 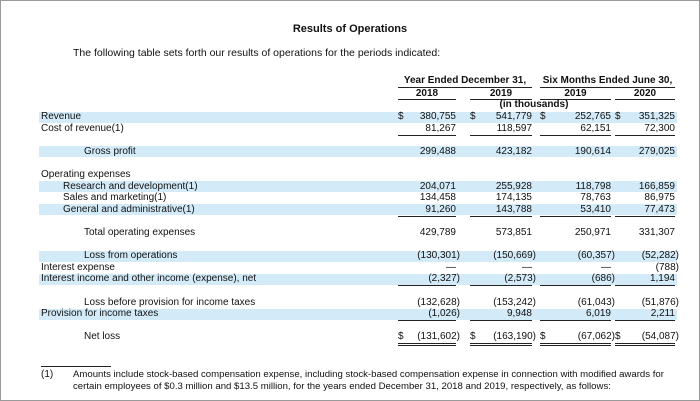 What do you see at coordinates (440, 128) in the screenshot?
I see `cell-value: 81,267` at bounding box center [440, 128].